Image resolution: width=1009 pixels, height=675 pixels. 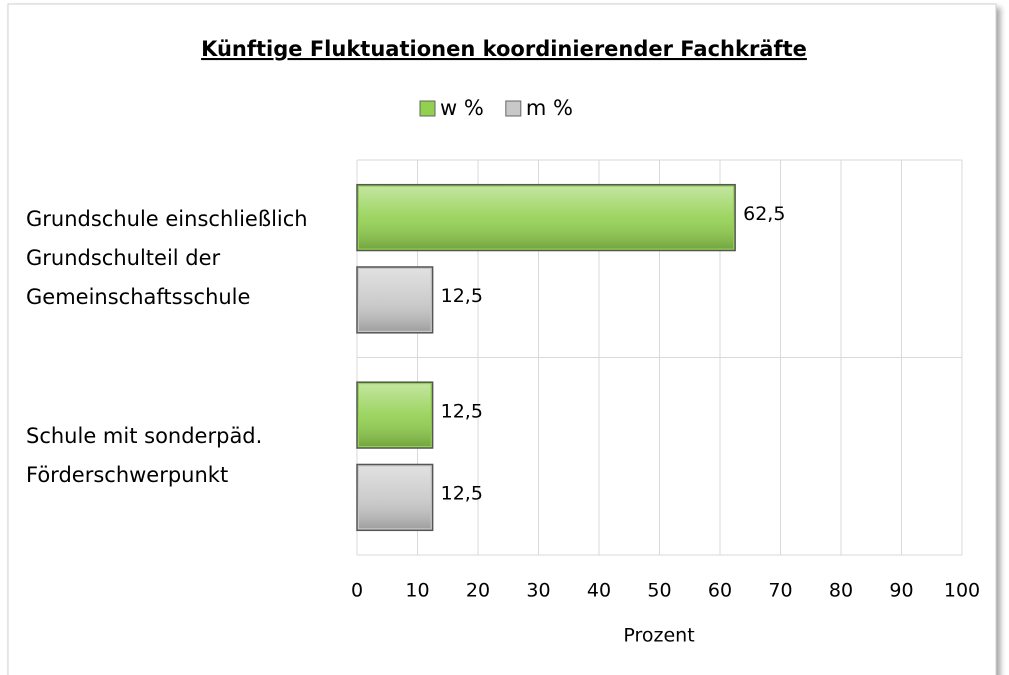 What do you see at coordinates (780, 591) in the screenshot?
I see `x-tick-label: 70` at bounding box center [780, 591].